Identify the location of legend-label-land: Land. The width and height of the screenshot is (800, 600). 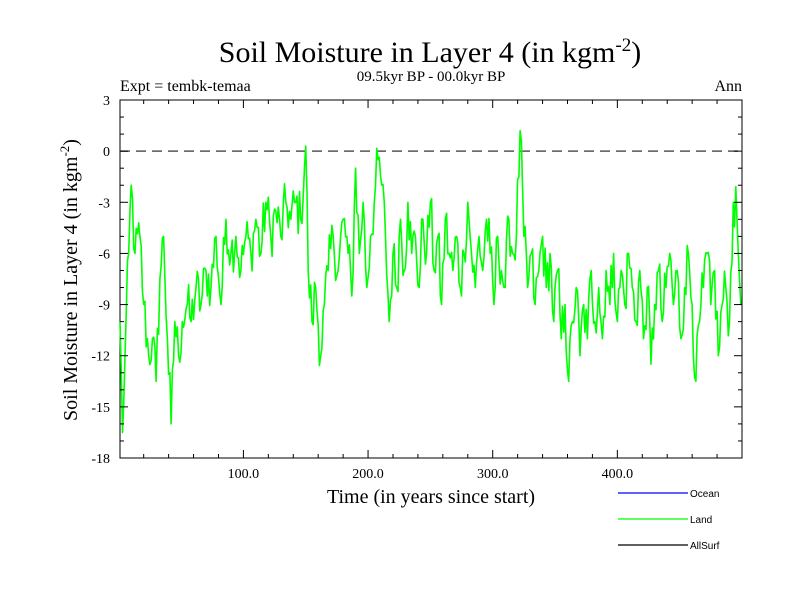
(701, 520).